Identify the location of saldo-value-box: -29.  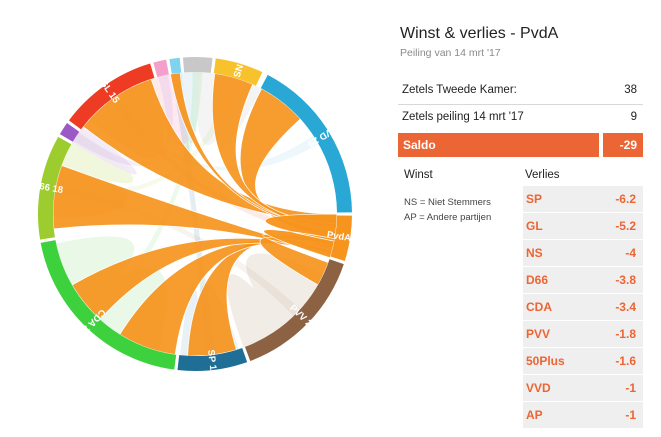
(623, 145).